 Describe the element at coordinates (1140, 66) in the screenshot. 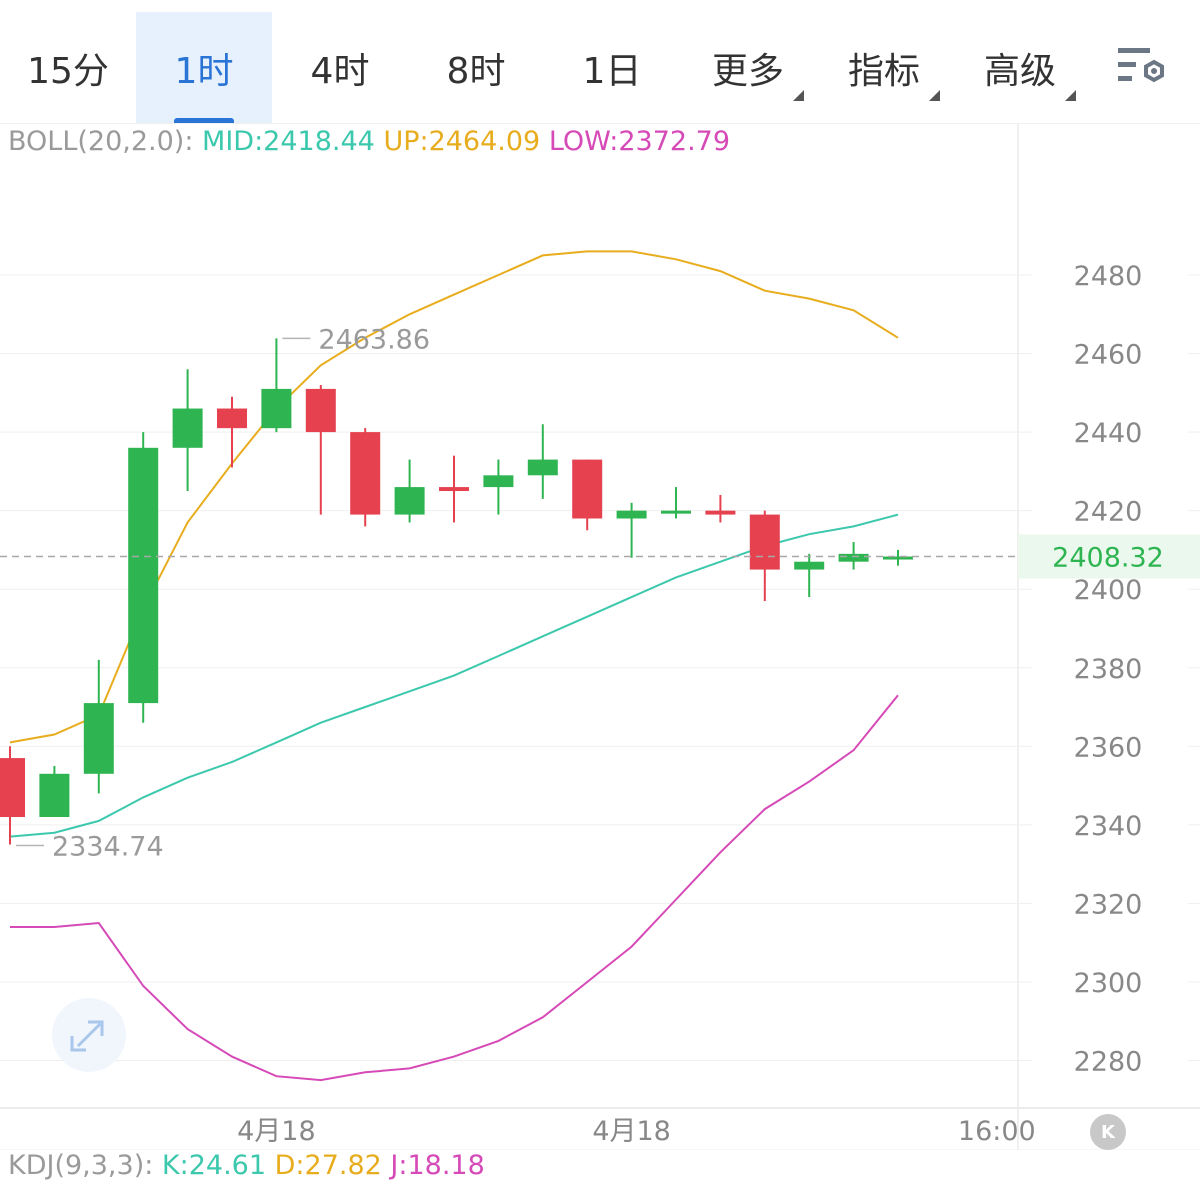

I see `chart-settings-gear-icon` at that location.